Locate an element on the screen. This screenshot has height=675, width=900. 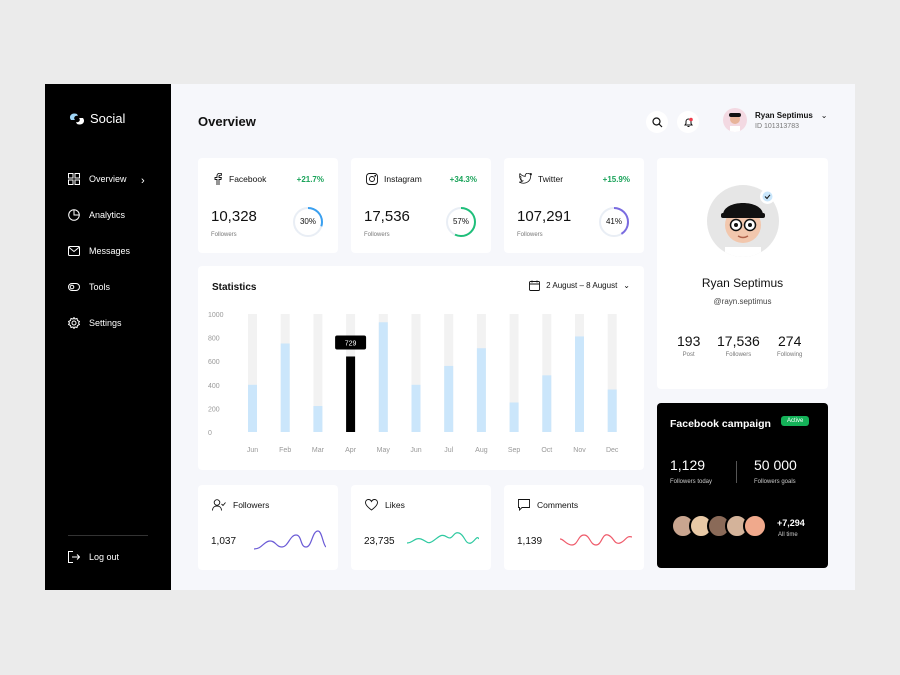
followers-goal-value: 50 000 is located at coordinates (775, 465).